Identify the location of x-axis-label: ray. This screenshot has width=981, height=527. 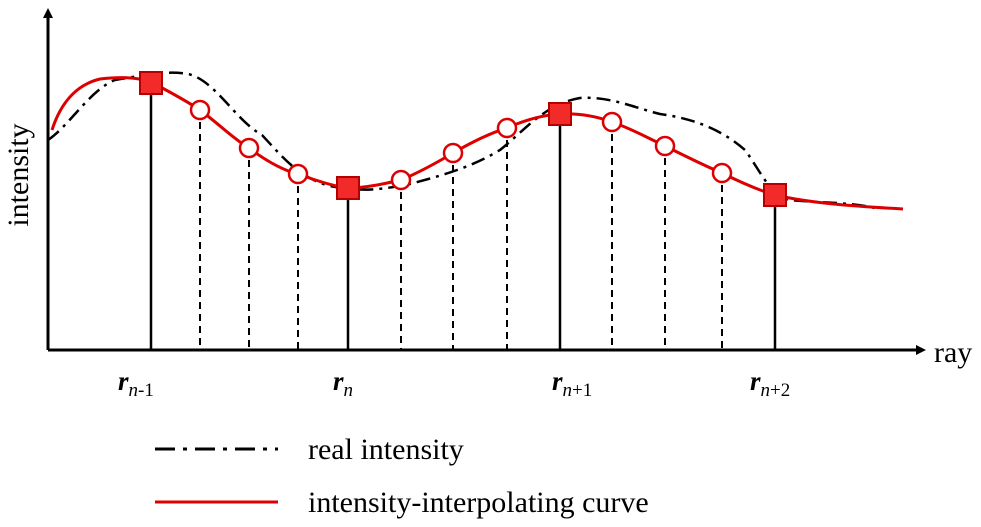
(953, 352).